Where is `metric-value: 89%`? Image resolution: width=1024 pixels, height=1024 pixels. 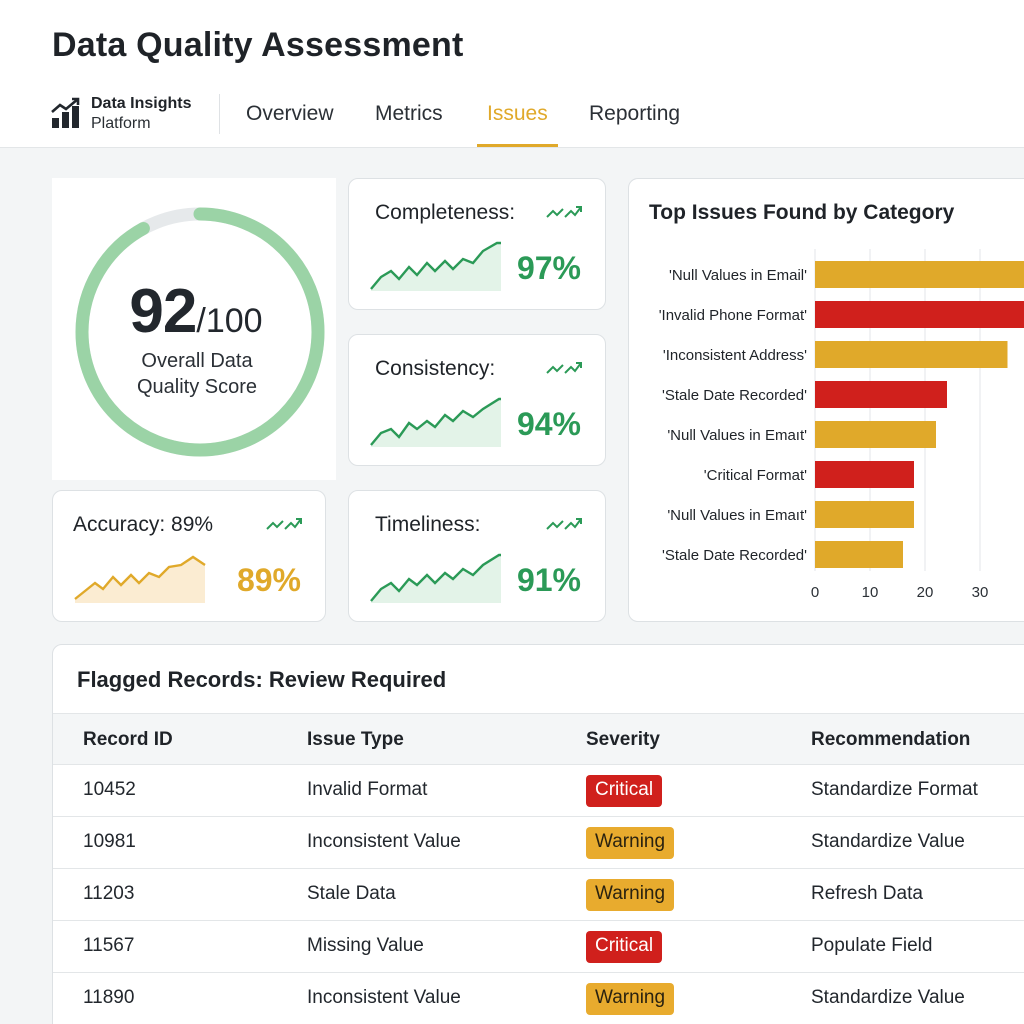
metric-value: 89% is located at coordinates (268, 580).